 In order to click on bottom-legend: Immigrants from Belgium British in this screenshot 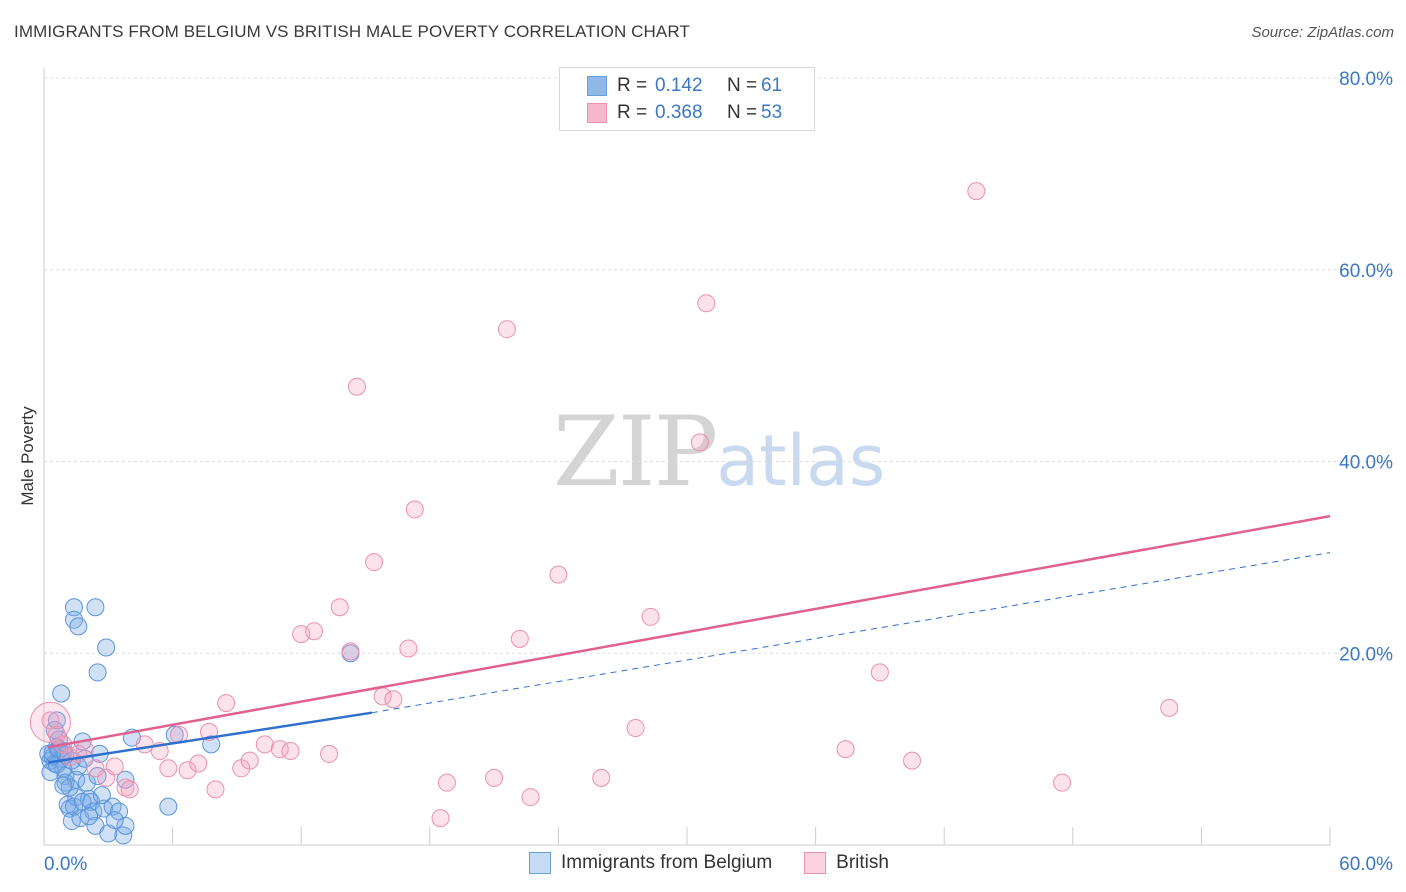, I will do `click(725, 863)`.